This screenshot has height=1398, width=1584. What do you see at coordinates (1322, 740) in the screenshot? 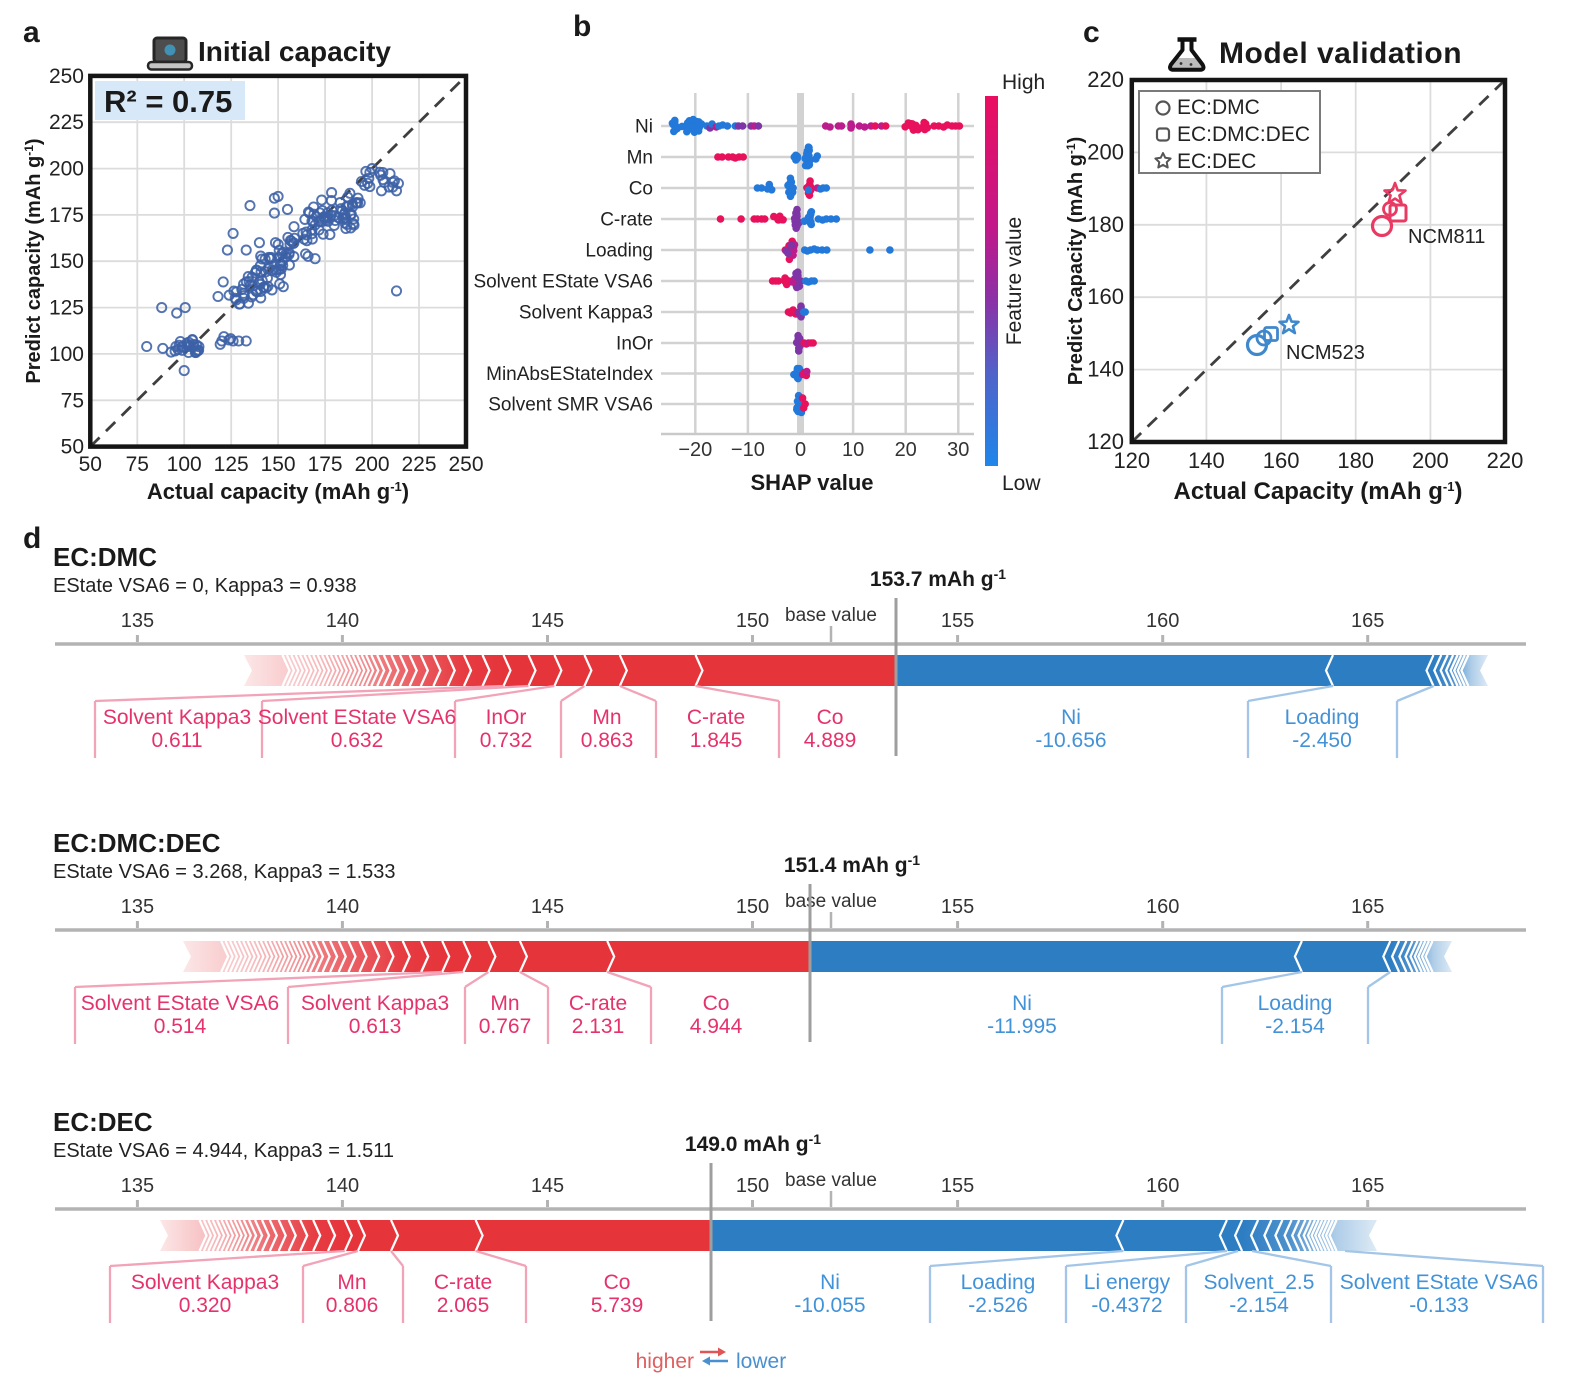
I see `svg-text: -2.450` at bounding box center [1322, 740].